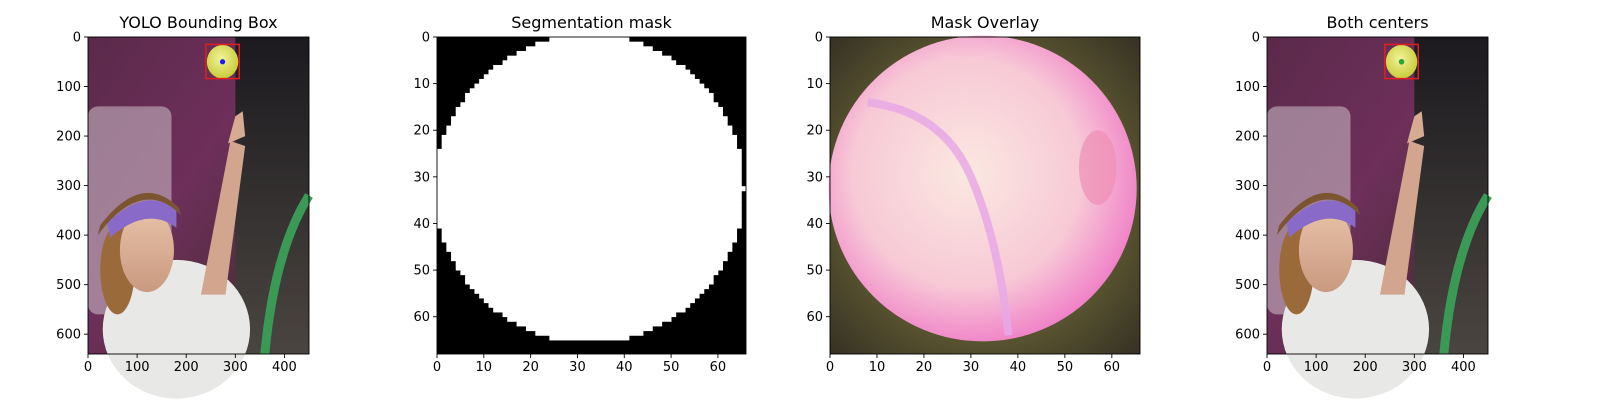 This screenshot has height=404, width=1600. Describe the element at coordinates (1414, 367) in the screenshot. I see `x-tick-label: 300` at that location.